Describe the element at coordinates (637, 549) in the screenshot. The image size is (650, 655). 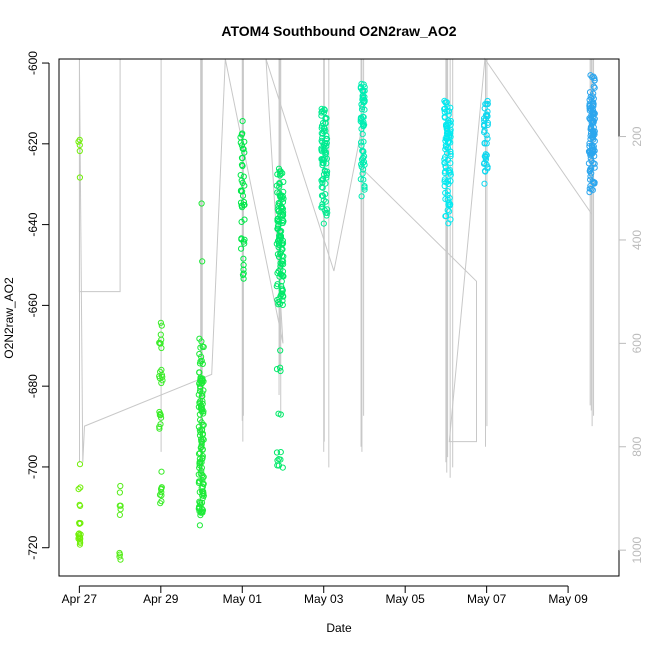
I see `y2-tick-label: 1000` at that location.